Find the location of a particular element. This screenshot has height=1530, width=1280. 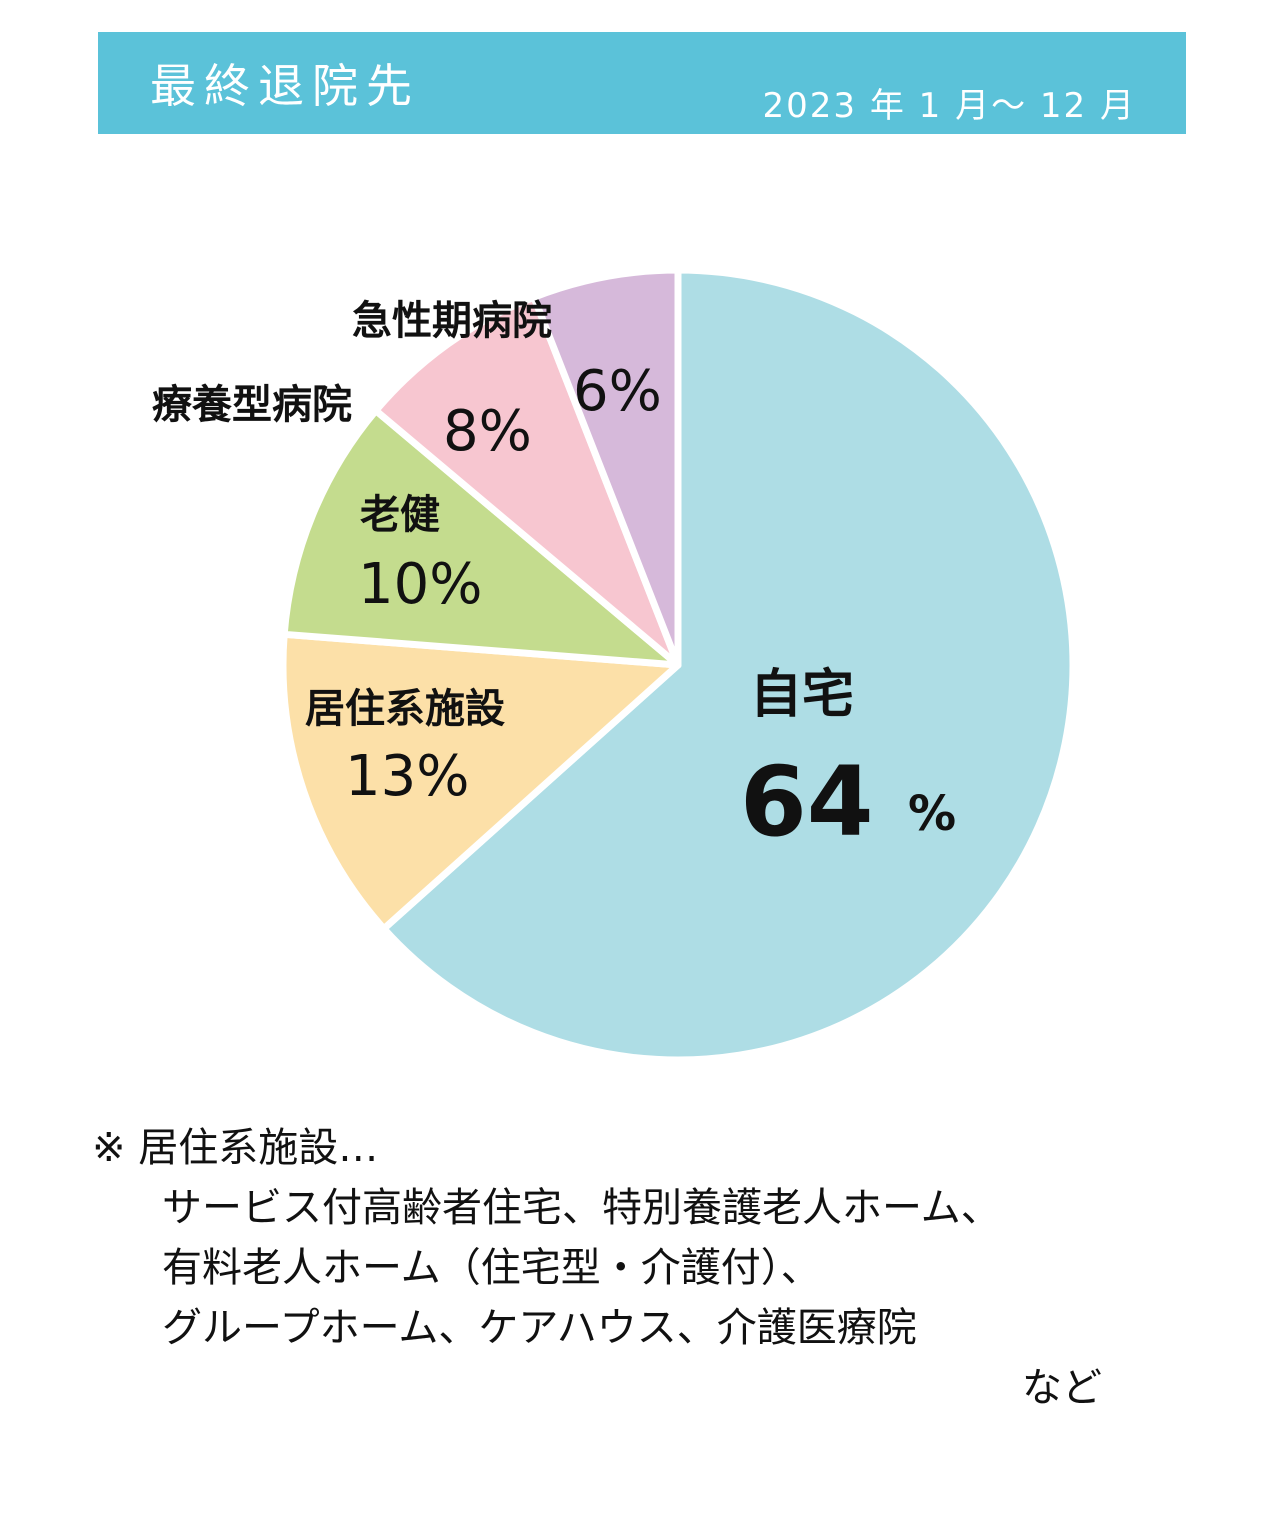

pie-slice-longterm-hospital is located at coordinates (527, 481).